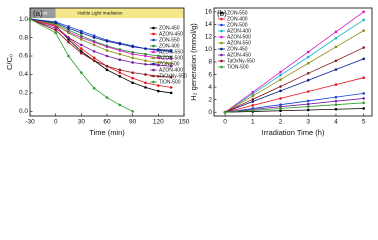 This screenshot has width=378, height=240. I want to click on x-tick-label: 30, so click(82, 122).